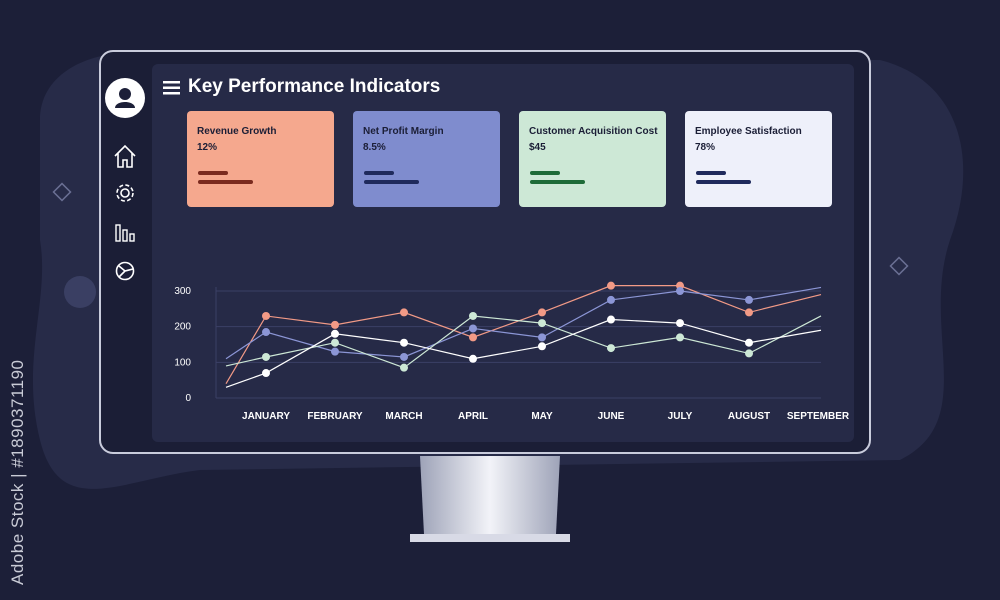 The image size is (1000, 600). What do you see at coordinates (125, 232) in the screenshot?
I see `bar-chart-icon` at bounding box center [125, 232].